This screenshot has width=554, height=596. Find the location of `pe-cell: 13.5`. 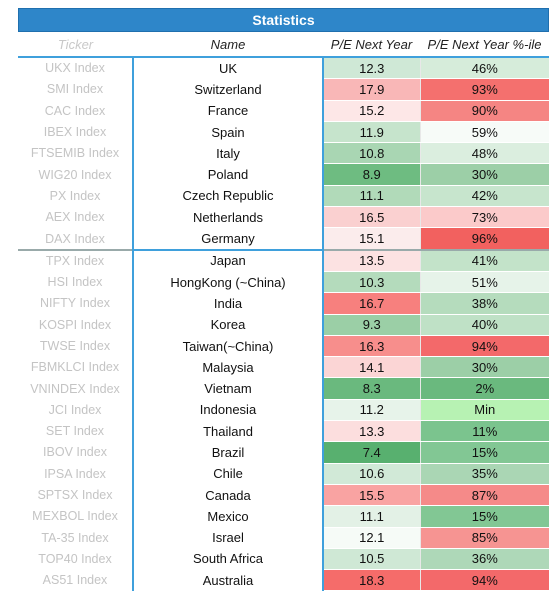

pe-cell: 13.5 is located at coordinates (372, 260).